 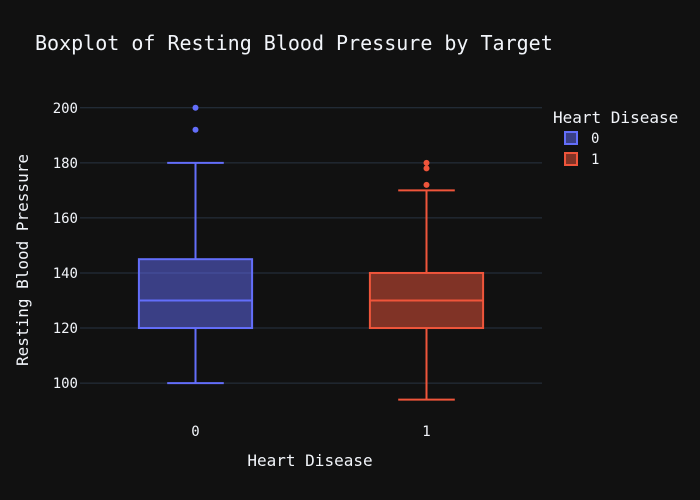 What do you see at coordinates (595, 160) in the screenshot?
I see `legend-label: 1` at bounding box center [595, 160].